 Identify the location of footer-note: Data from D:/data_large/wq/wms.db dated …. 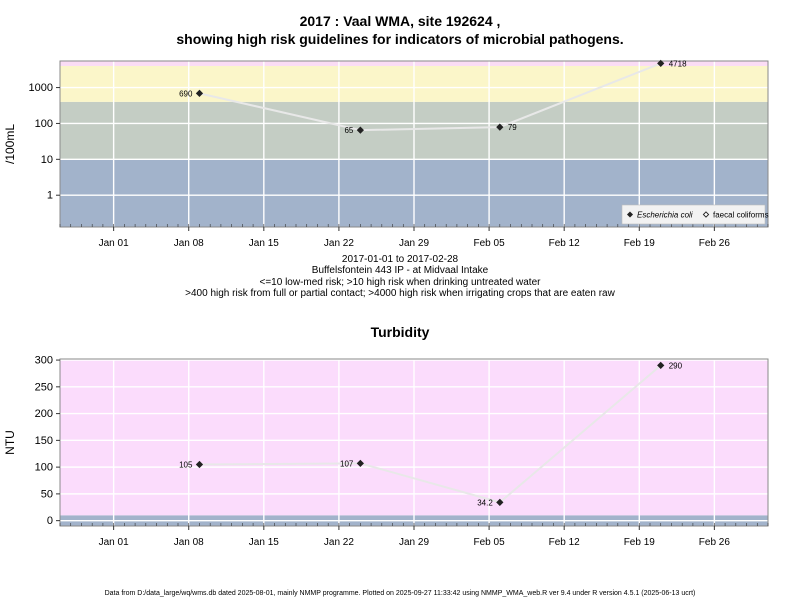
(400, 593).